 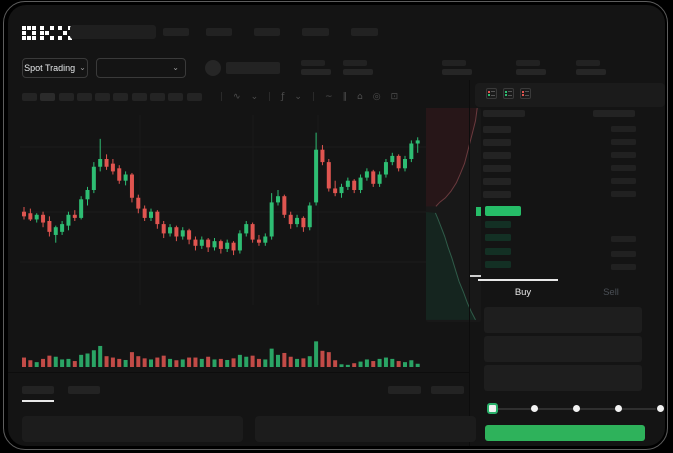 What do you see at coordinates (611, 292) in the screenshot?
I see `tab-sell: Sell` at bounding box center [611, 292].